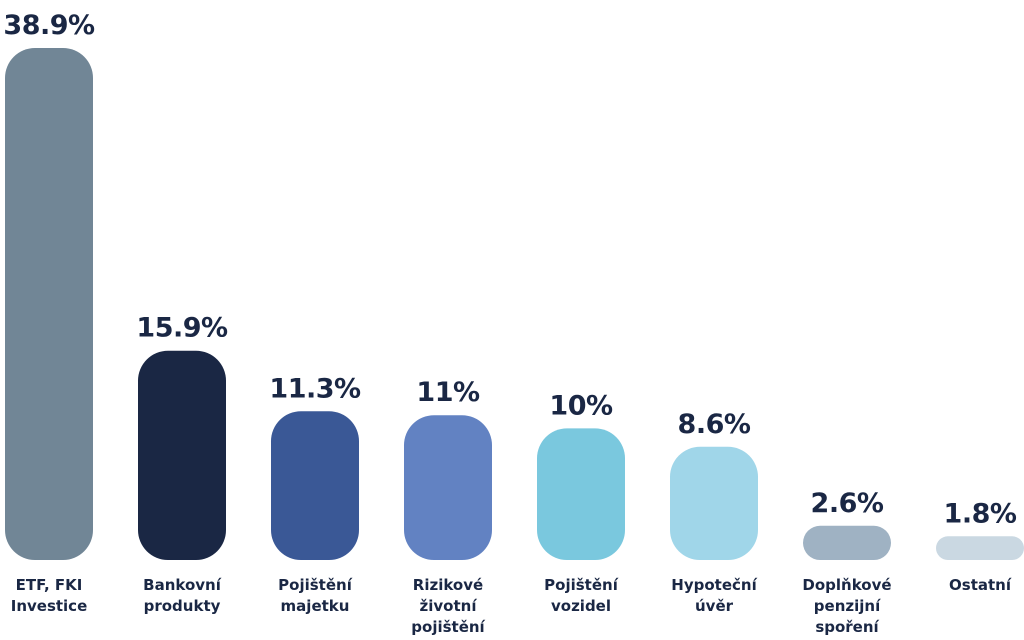 The image size is (1024, 640). Describe the element at coordinates (714, 585) in the screenshot. I see `category-label-line: Hypoteční` at that location.